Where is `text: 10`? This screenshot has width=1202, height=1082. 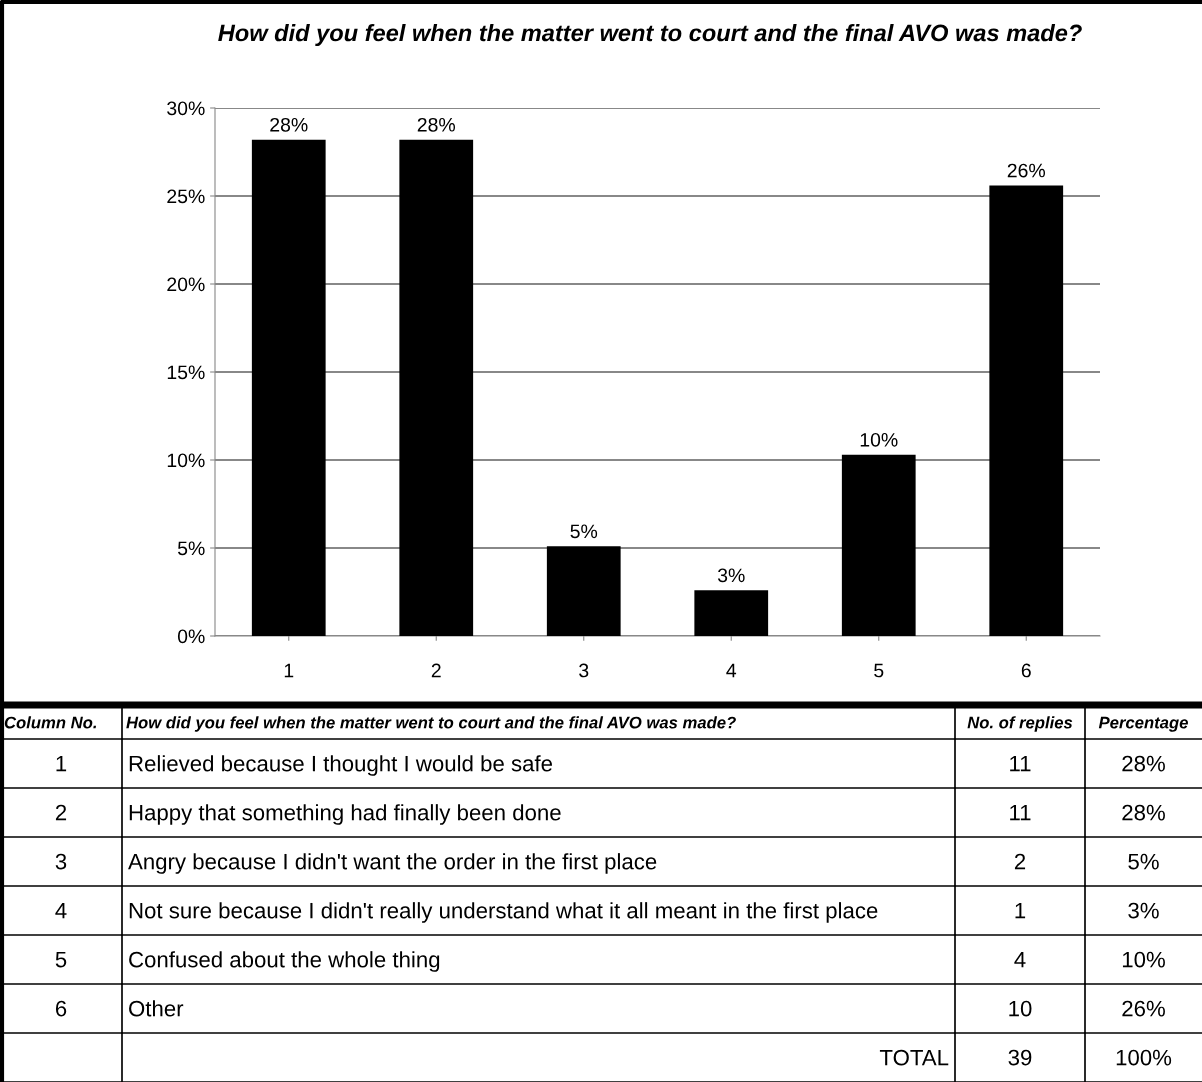 text: 10 is located at coordinates (1020, 1008).